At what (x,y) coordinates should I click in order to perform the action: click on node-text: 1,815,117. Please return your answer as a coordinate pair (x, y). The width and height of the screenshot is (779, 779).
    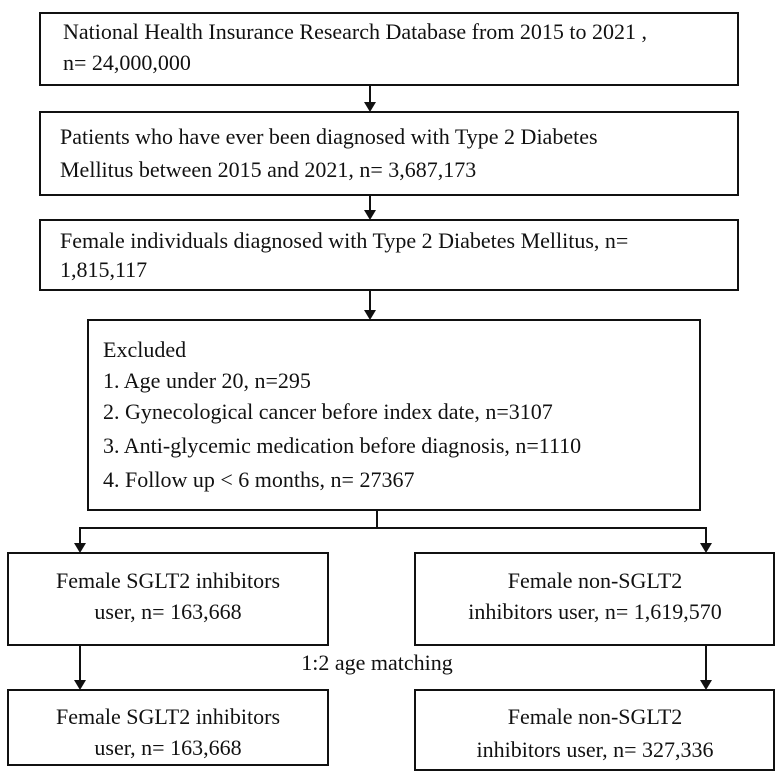
    Looking at the image, I should click on (103, 269).